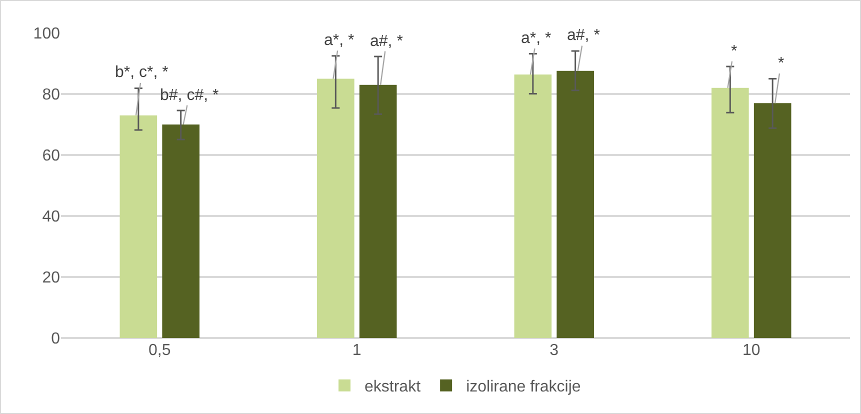 This screenshot has width=861, height=414. What do you see at coordinates (393, 387) in the screenshot?
I see `legend-label: ekstrakt` at bounding box center [393, 387].